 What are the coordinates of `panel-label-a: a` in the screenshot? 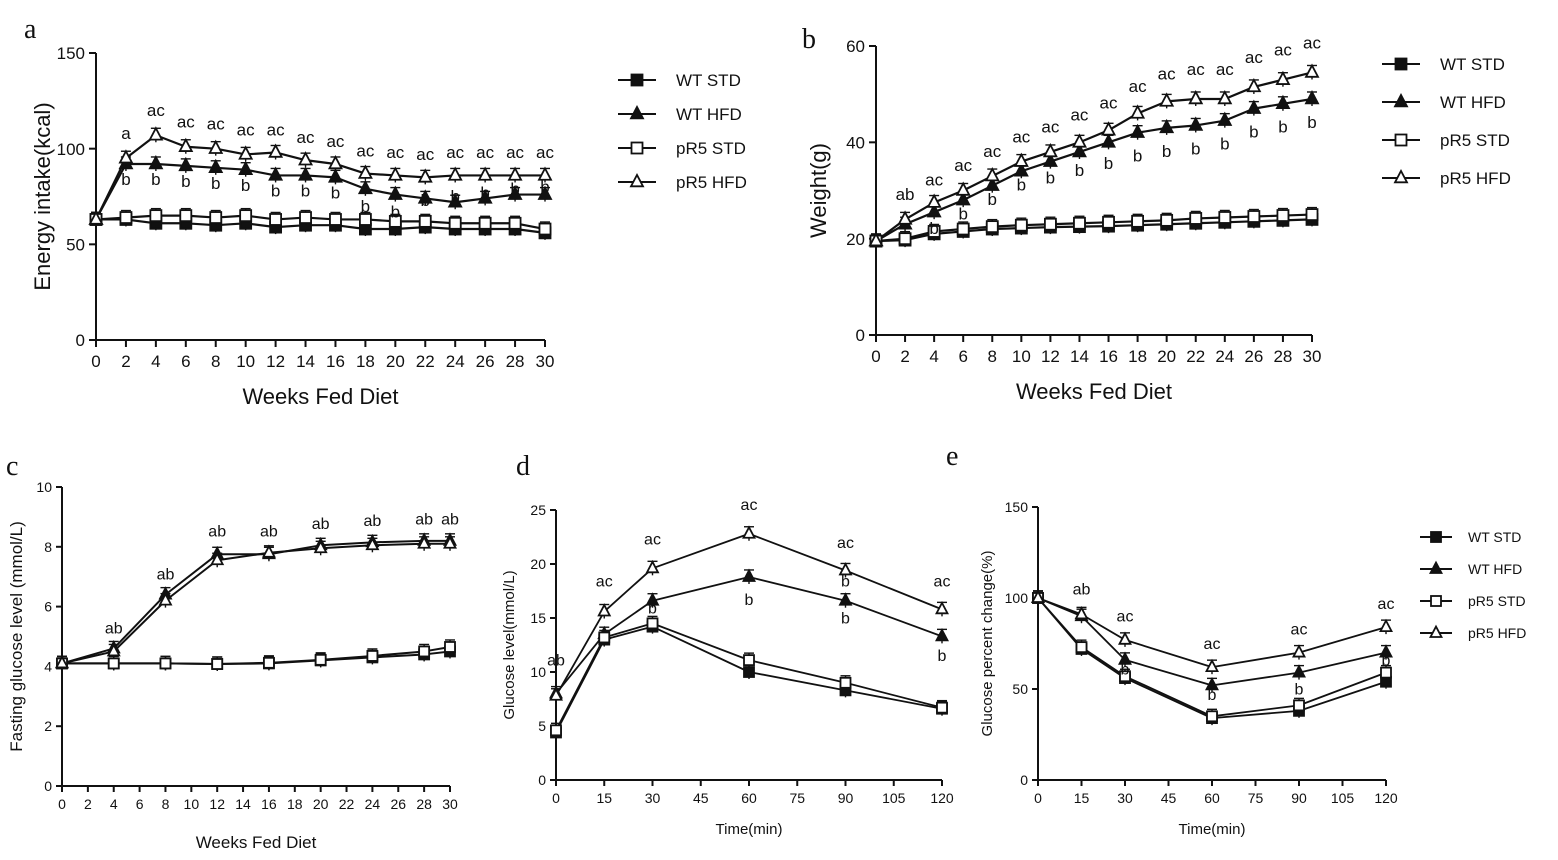 It's located at (30, 29).